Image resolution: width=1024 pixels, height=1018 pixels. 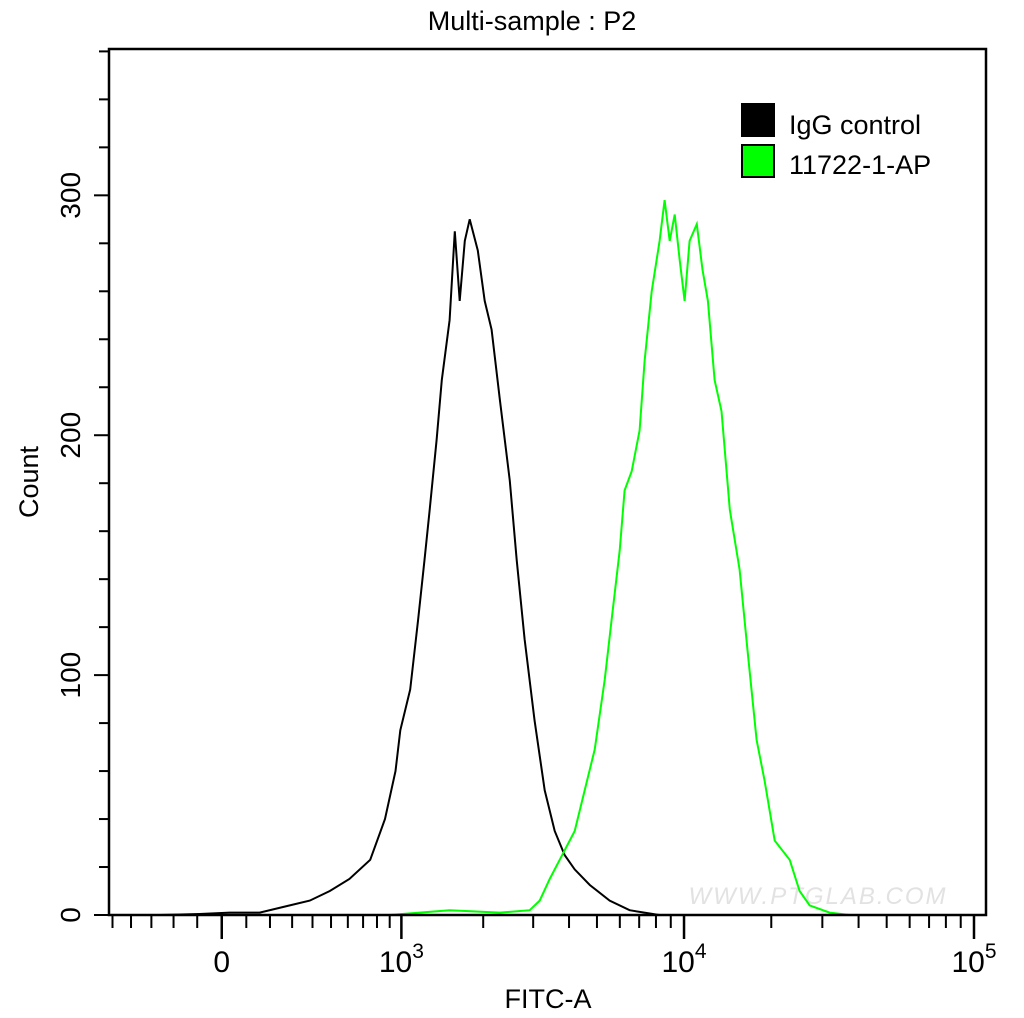 I want to click on y-tick-label: 200, so click(x=70, y=435).